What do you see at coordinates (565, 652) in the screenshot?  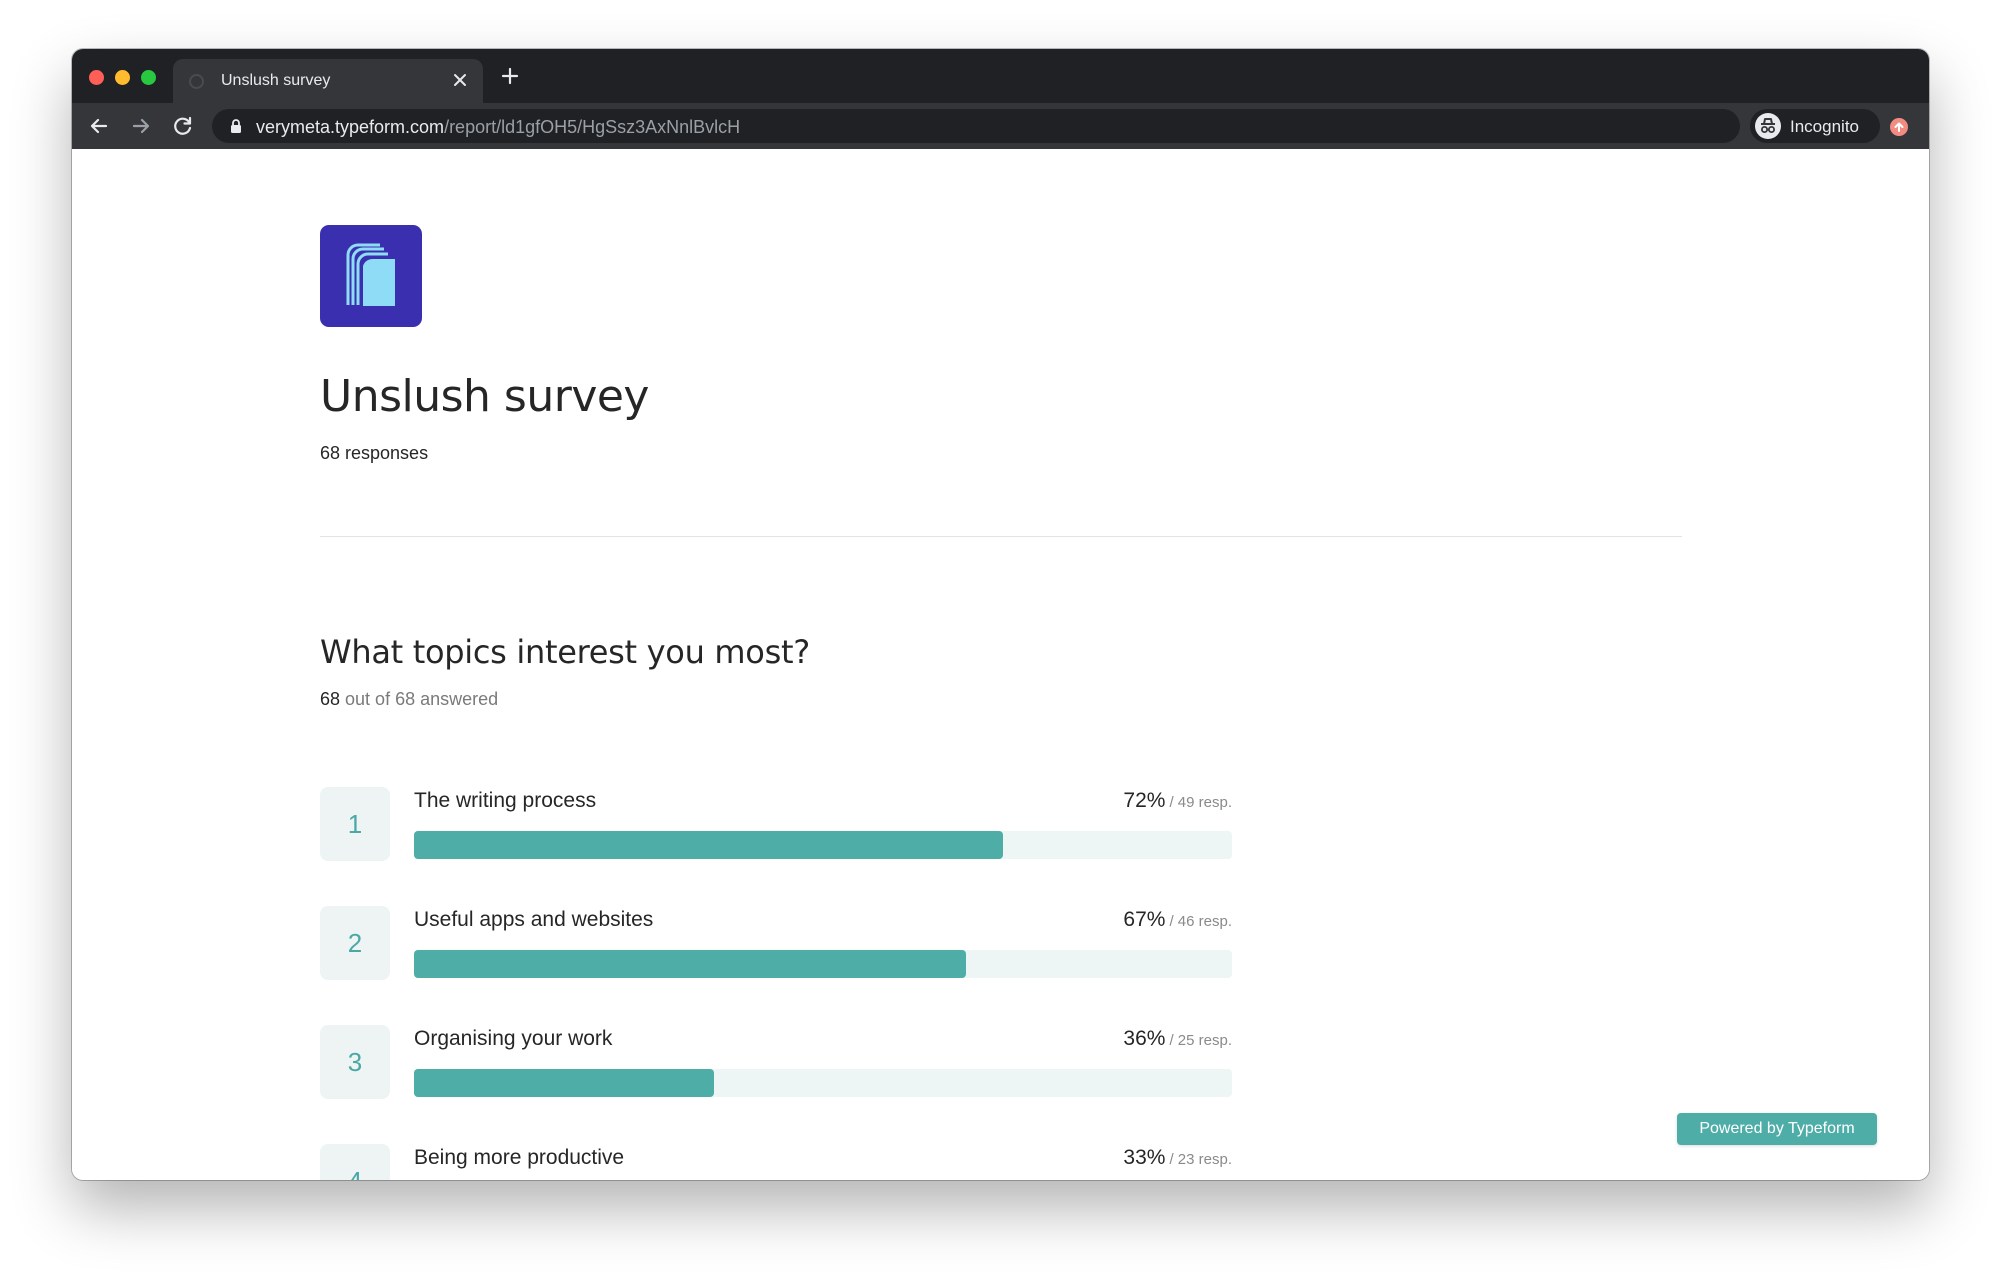 I see `question-title: What topics interest you most?` at bounding box center [565, 652].